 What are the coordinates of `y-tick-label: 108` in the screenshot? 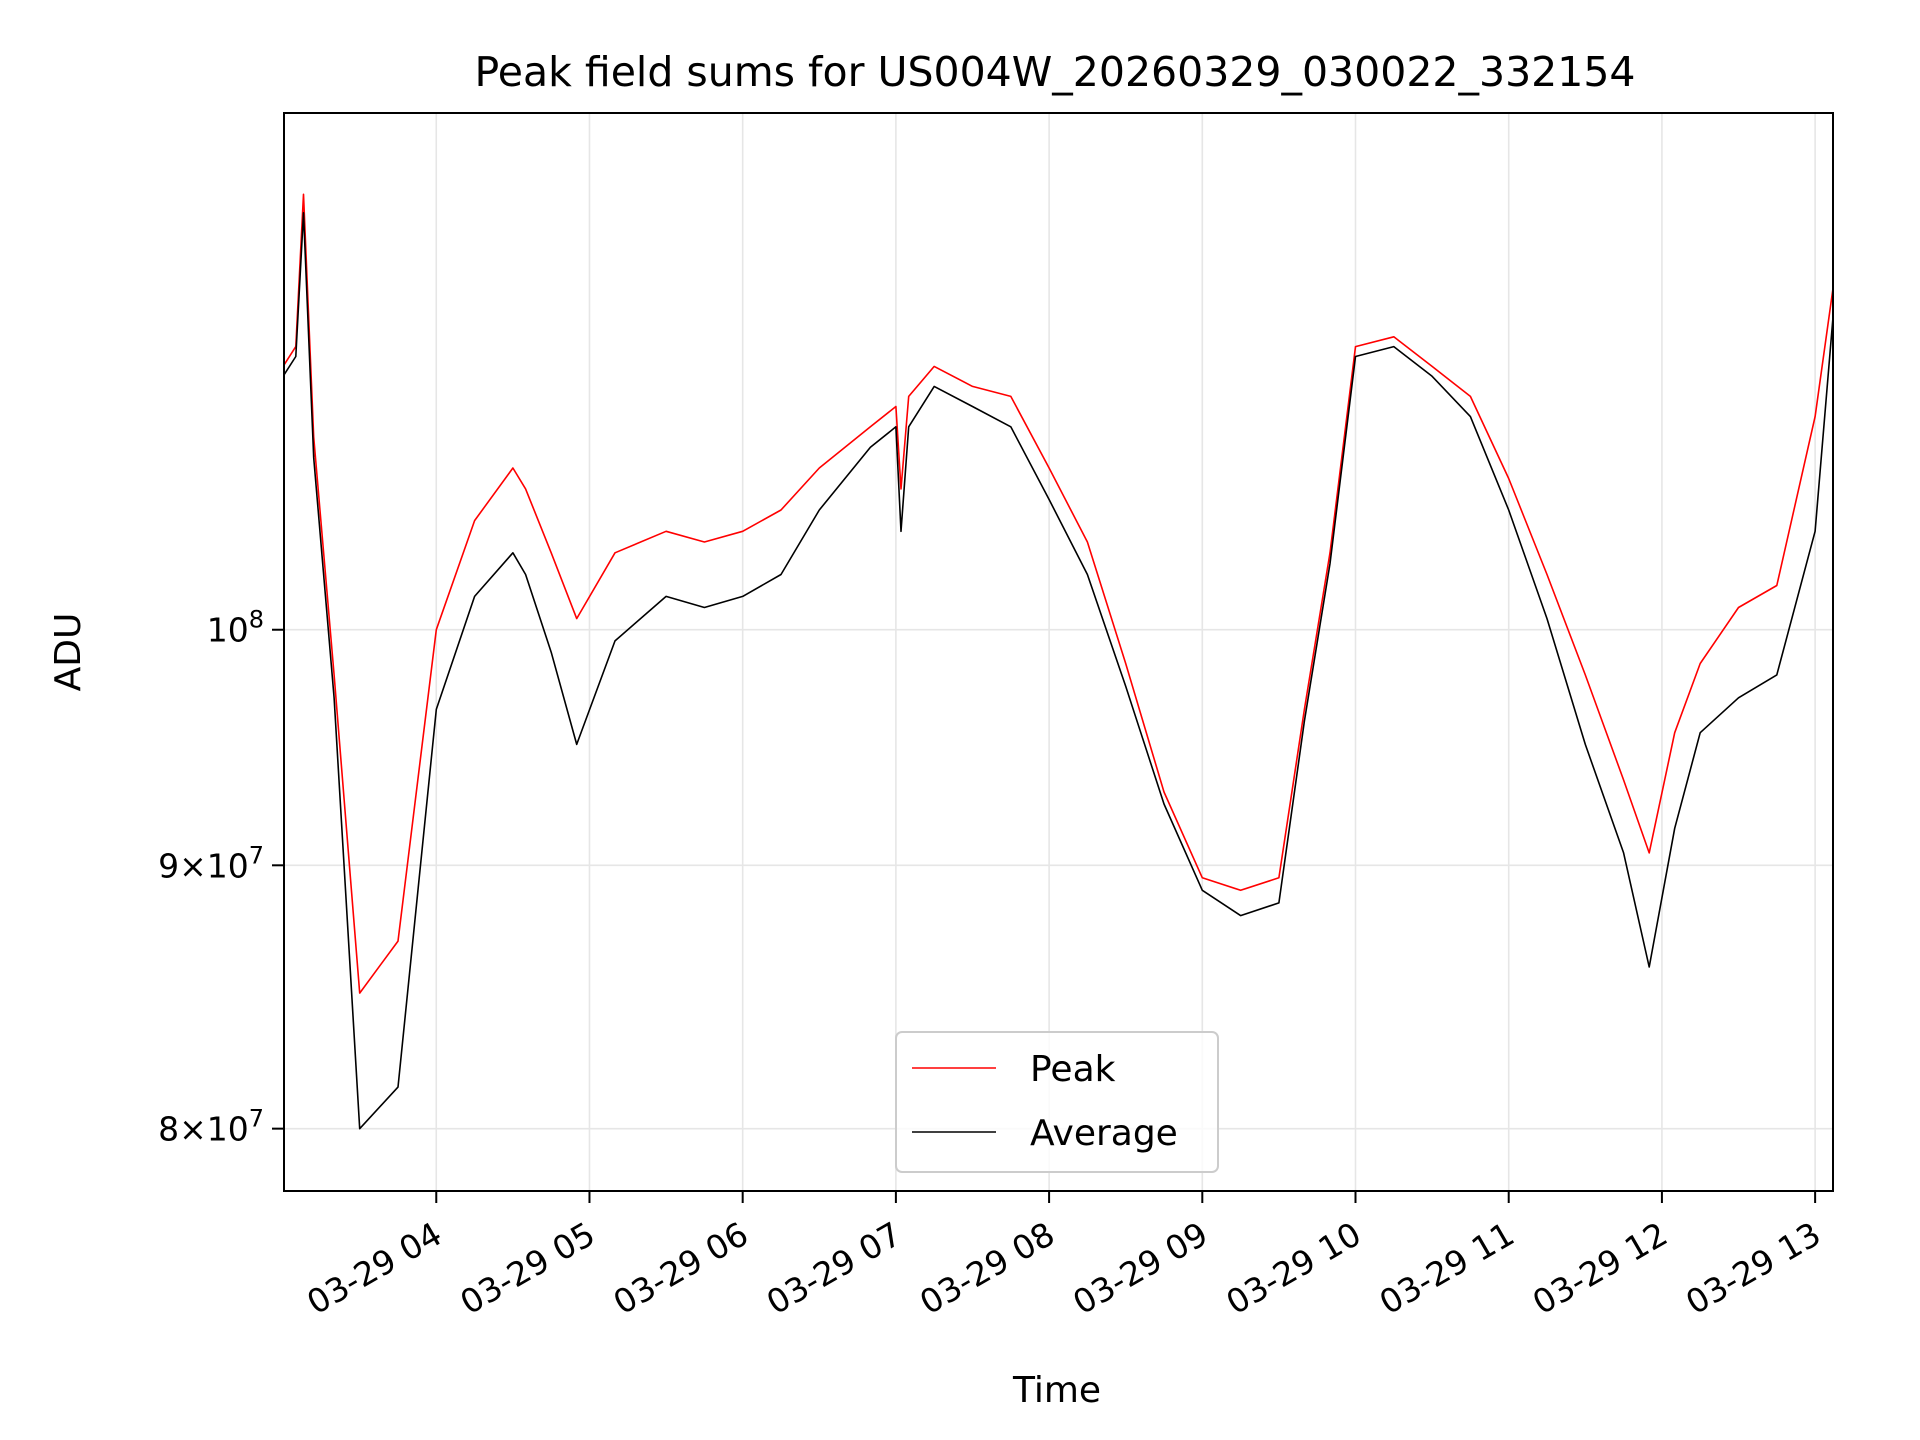 It's located at (235, 628).